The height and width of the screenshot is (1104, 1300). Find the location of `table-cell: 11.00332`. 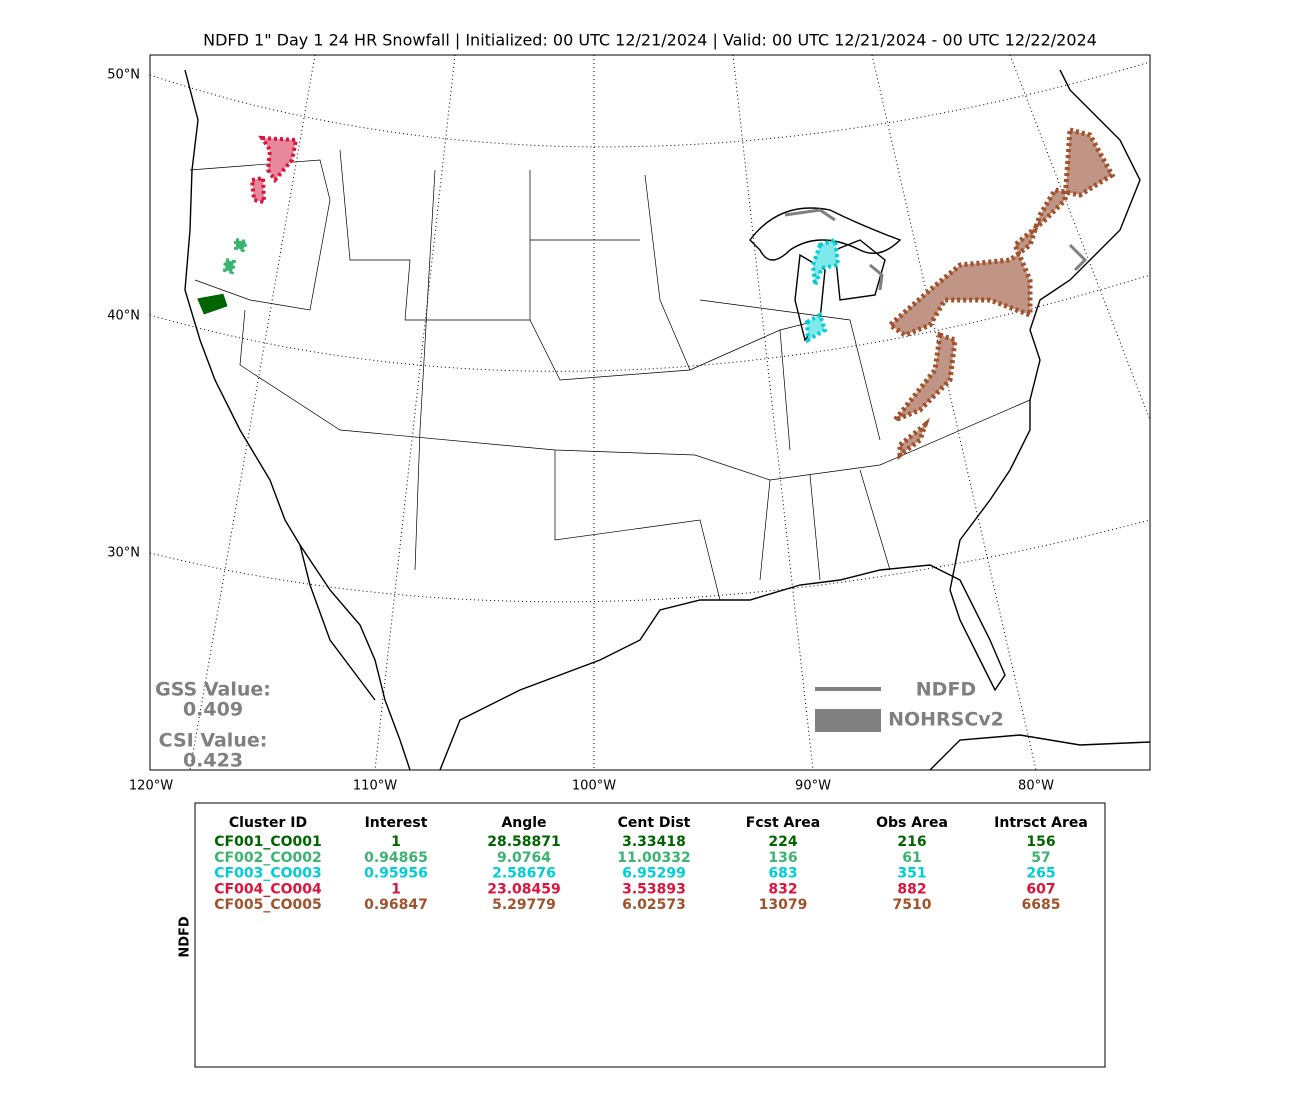

table-cell: 11.00332 is located at coordinates (654, 858).